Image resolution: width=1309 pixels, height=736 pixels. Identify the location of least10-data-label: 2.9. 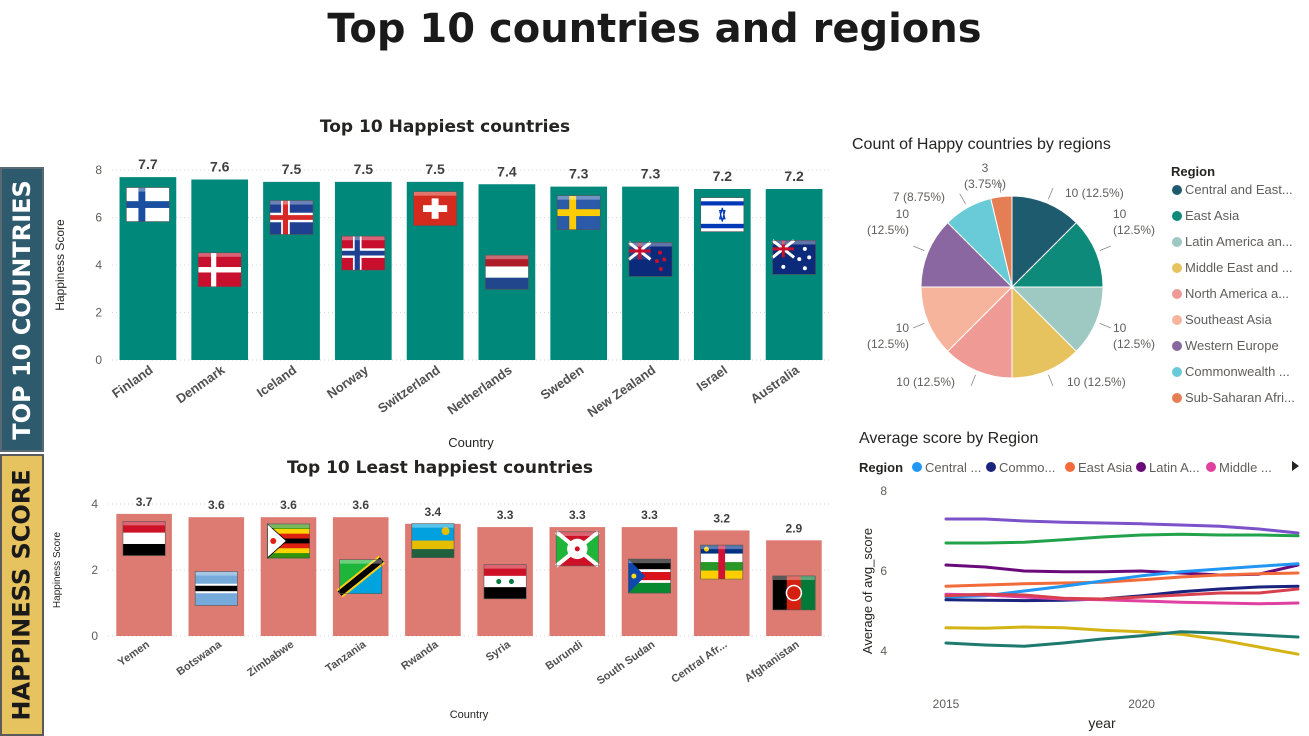
(794, 528).